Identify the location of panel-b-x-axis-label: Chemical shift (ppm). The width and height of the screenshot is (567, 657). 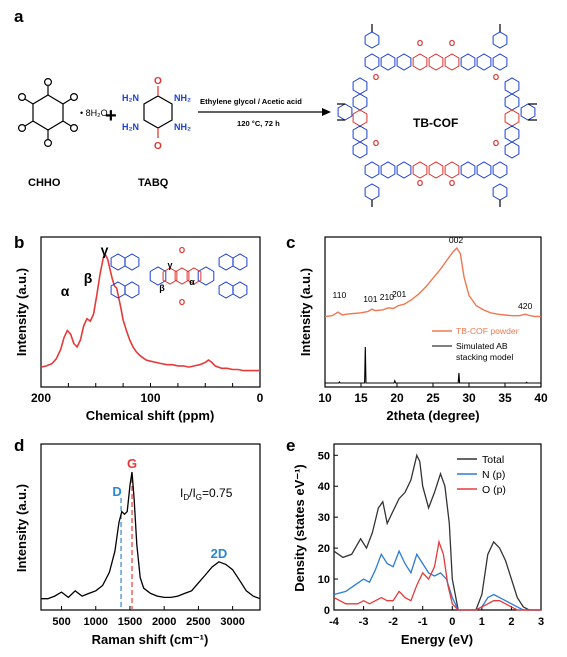
(150, 415).